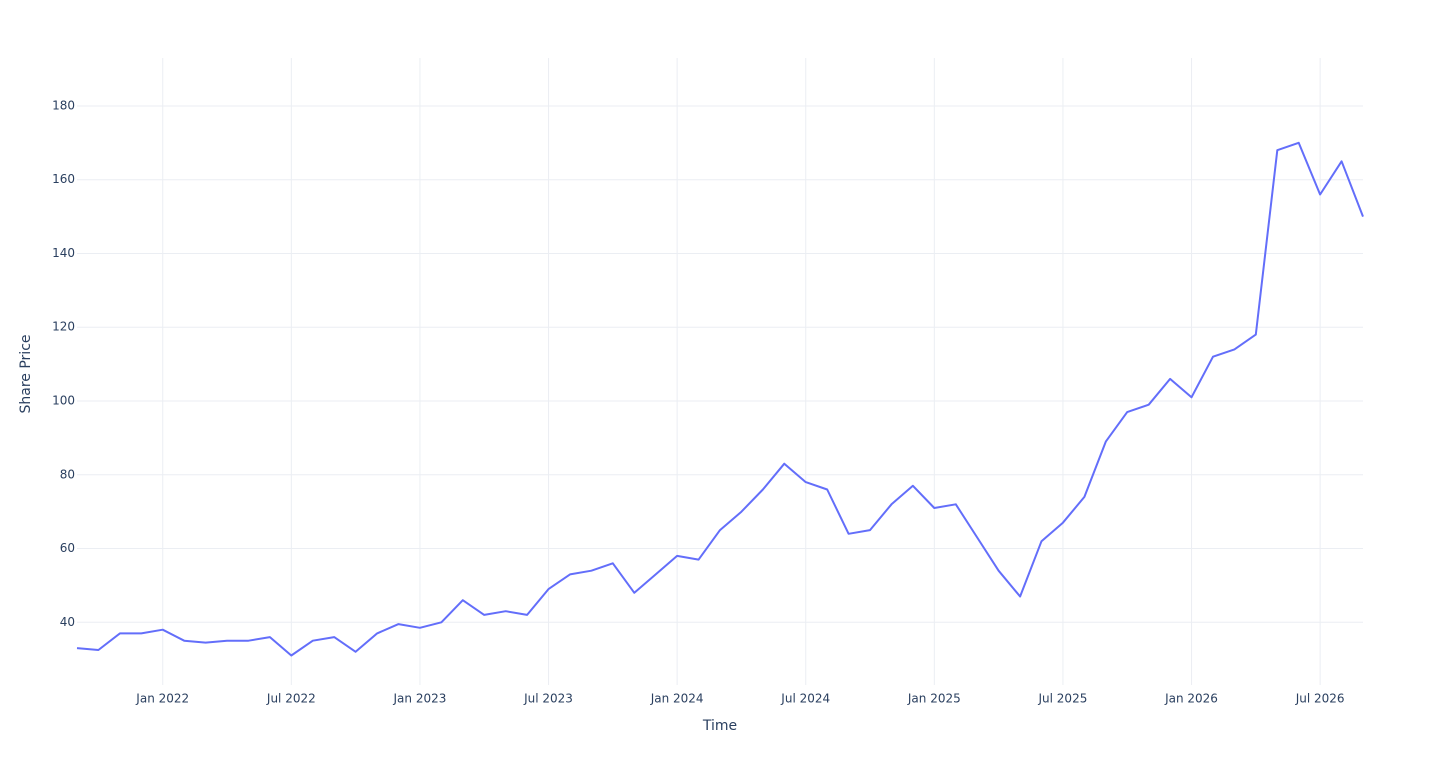  What do you see at coordinates (934, 699) in the screenshot?
I see `x-tick-label: Jan 2025` at bounding box center [934, 699].